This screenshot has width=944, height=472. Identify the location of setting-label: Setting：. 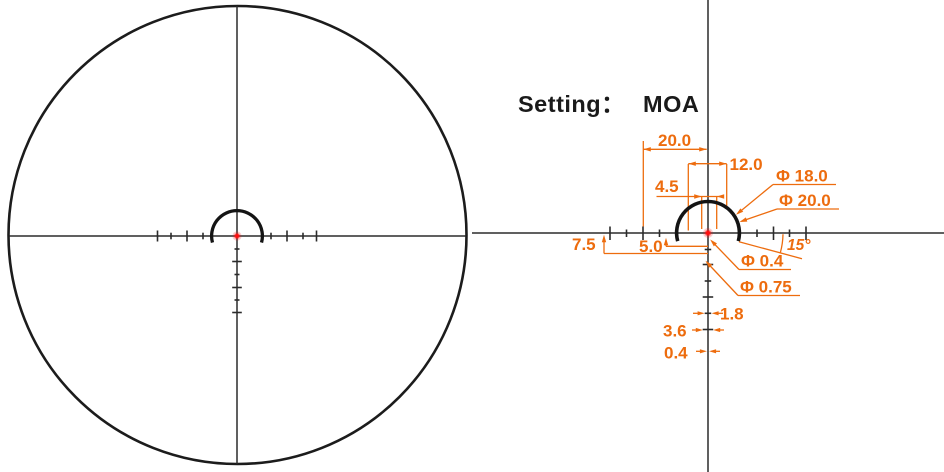
(571, 104).